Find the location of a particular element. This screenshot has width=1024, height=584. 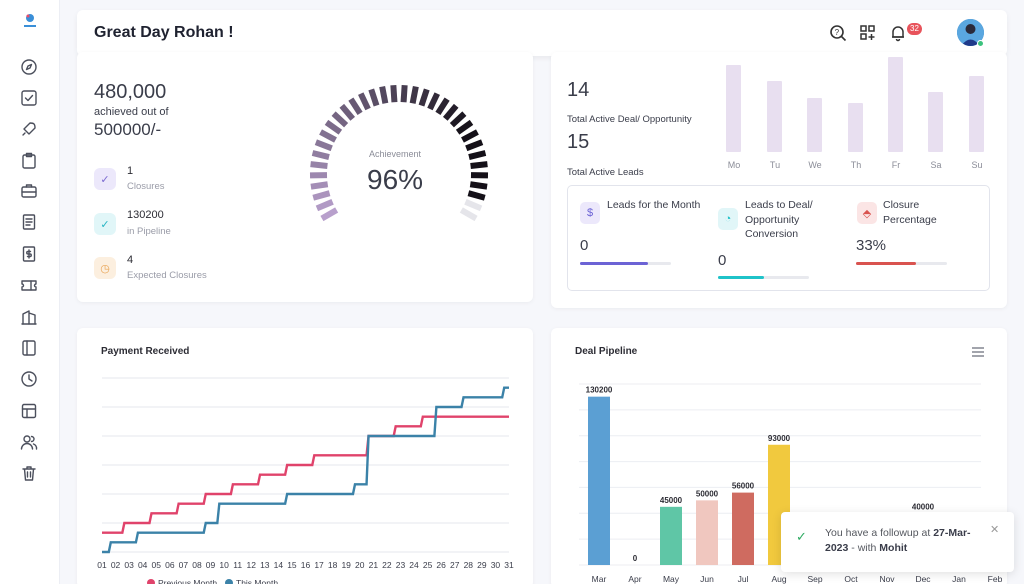

weekday-label: Tu is located at coordinates (775, 165).